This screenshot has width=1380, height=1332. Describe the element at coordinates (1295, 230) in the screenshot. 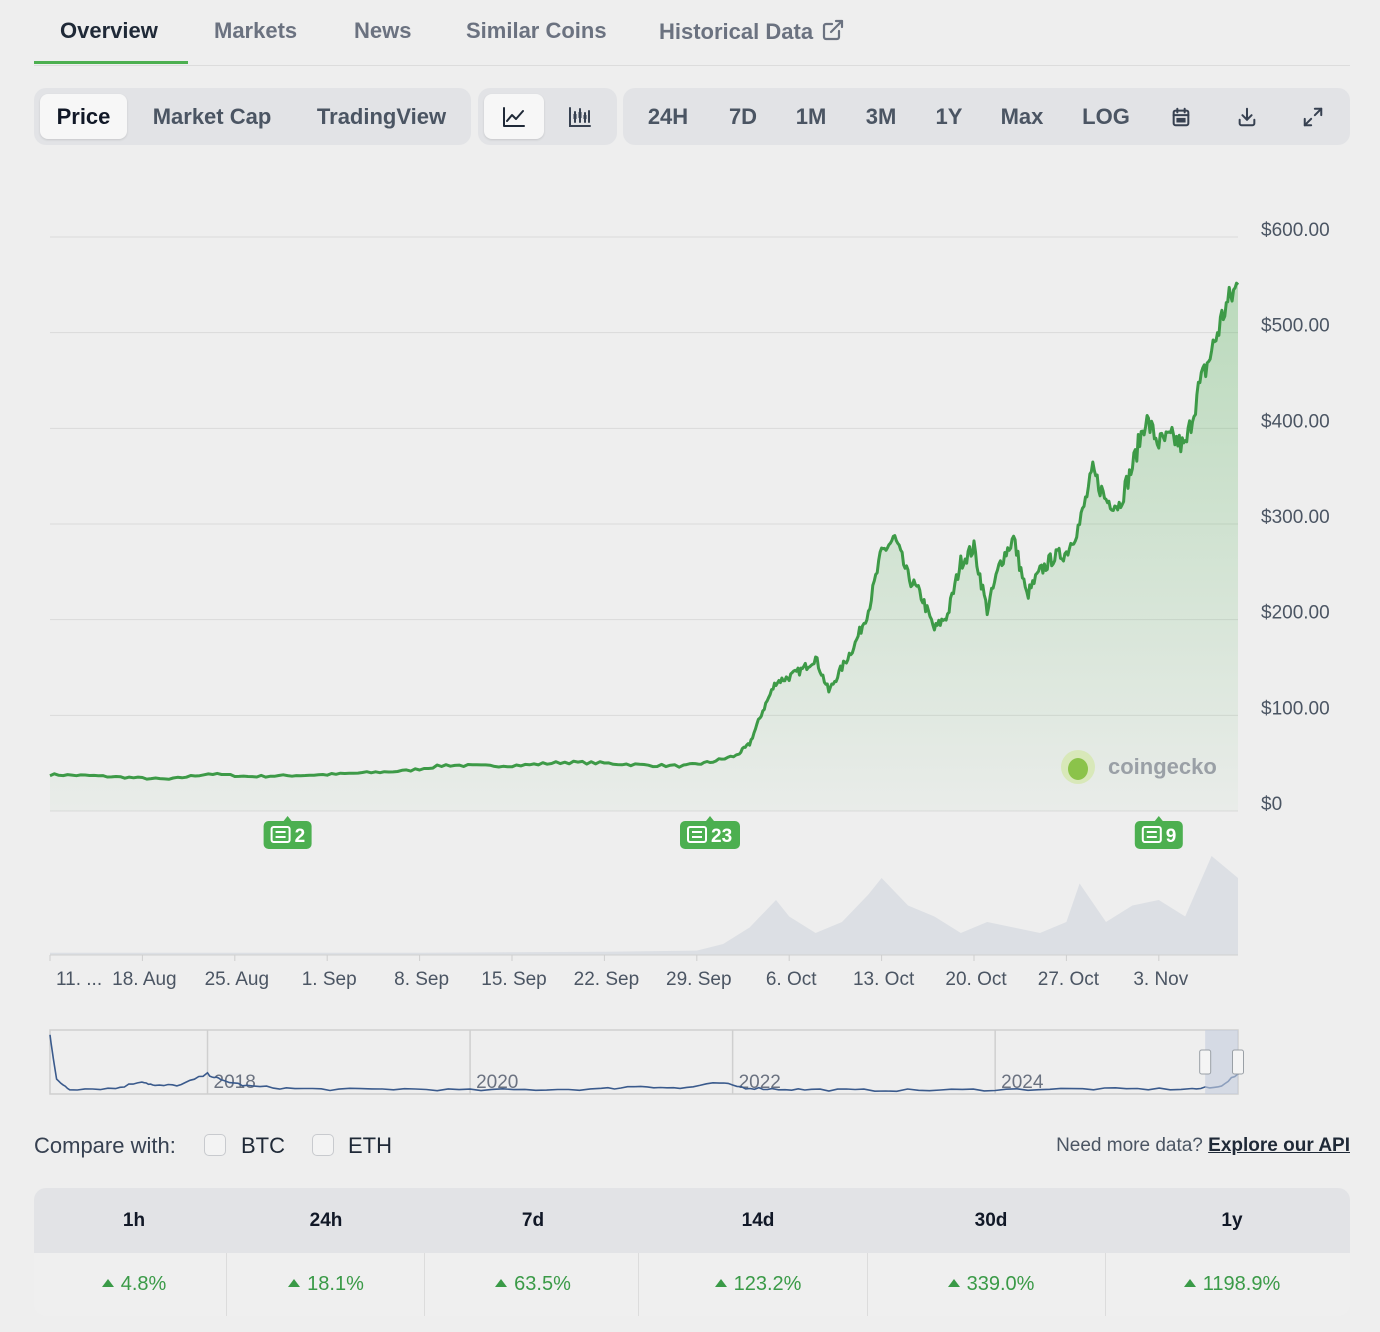

I see `y-tick-label: $600.00` at that location.